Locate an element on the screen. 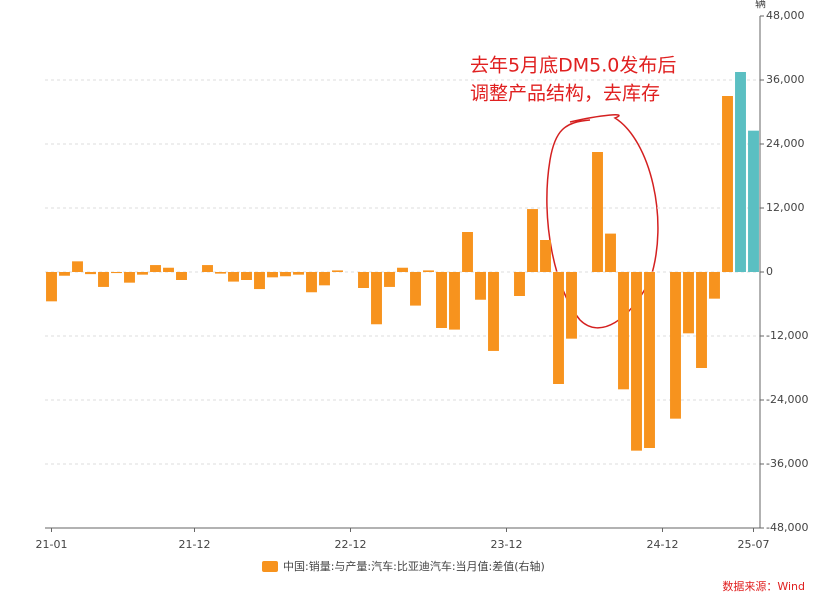  legend-label: 中国:销量:与产量:汽车:比亚迪汽车:当月值:差值(右轴) is located at coordinates (414, 566).